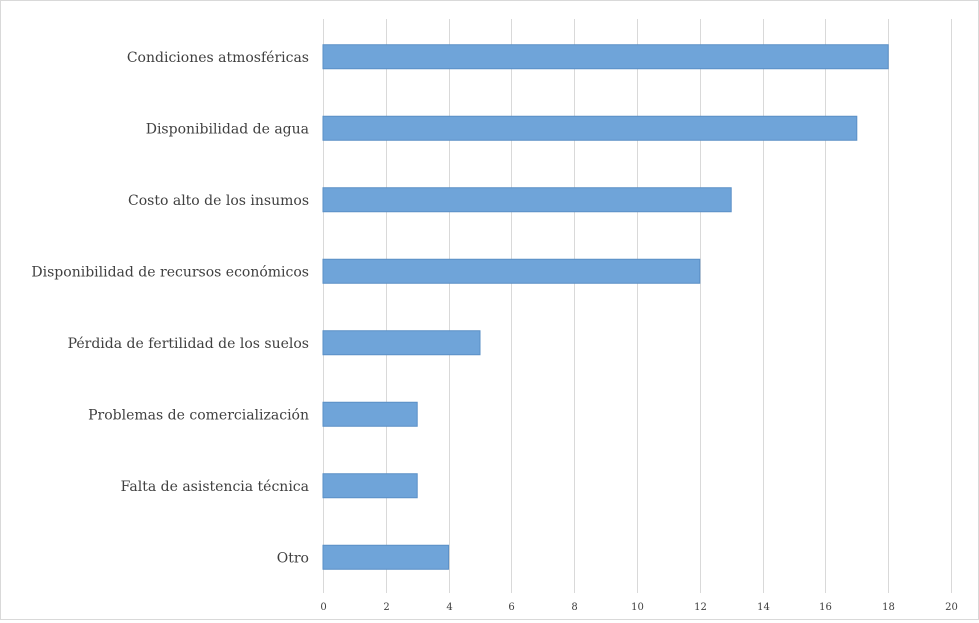 This screenshot has width=979, height=623. I want to click on x-tick-label: 2, so click(386, 607).